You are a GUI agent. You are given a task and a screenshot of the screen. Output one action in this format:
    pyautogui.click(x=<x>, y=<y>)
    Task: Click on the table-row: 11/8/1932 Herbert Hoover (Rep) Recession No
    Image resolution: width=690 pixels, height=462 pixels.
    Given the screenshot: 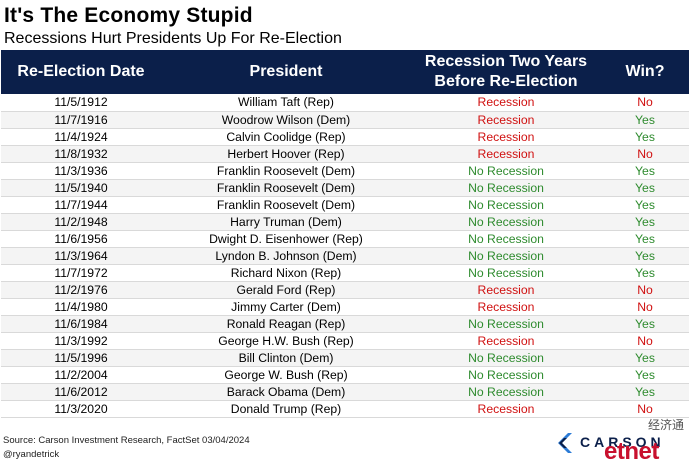 What is the action you would take?
    pyautogui.click(x=345, y=154)
    